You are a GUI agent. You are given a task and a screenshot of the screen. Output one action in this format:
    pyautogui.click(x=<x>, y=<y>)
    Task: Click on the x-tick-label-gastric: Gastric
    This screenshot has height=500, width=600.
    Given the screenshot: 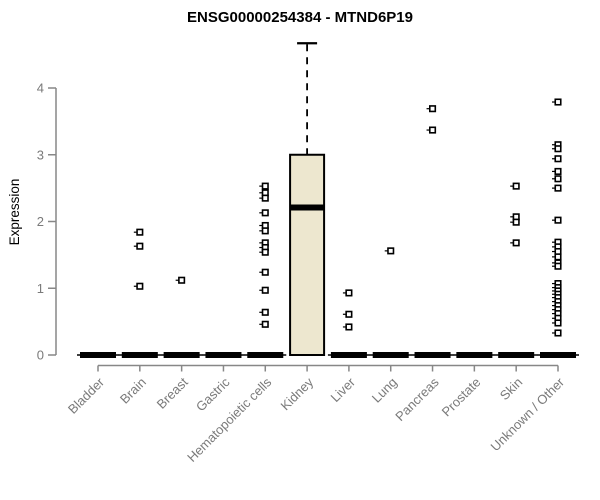 What is the action you would take?
    pyautogui.click(x=213, y=394)
    